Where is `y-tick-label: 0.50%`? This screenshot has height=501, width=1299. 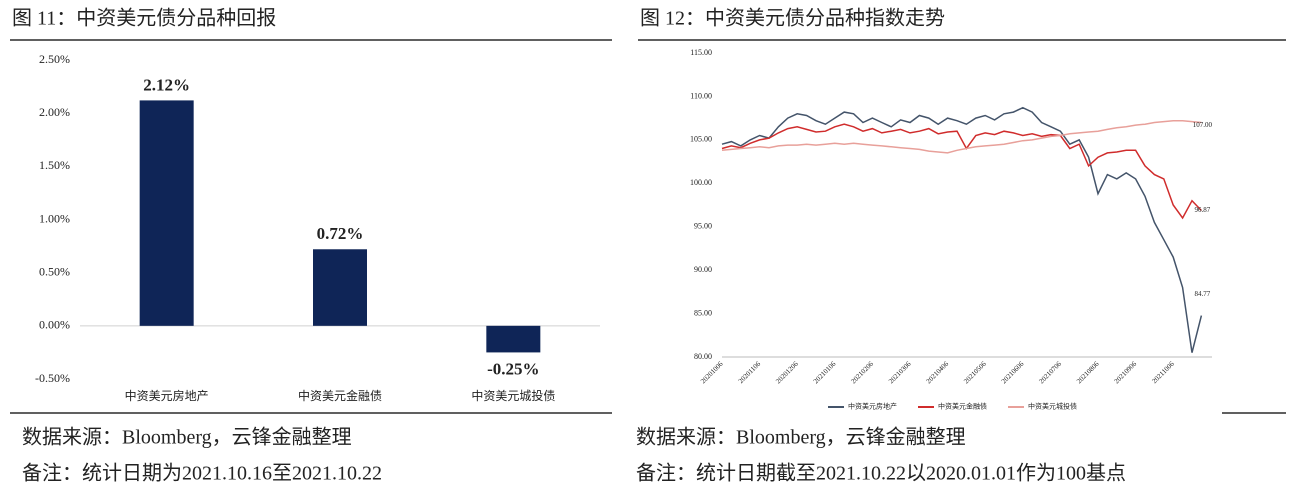 y-tick-label: 0.50% is located at coordinates (54, 271).